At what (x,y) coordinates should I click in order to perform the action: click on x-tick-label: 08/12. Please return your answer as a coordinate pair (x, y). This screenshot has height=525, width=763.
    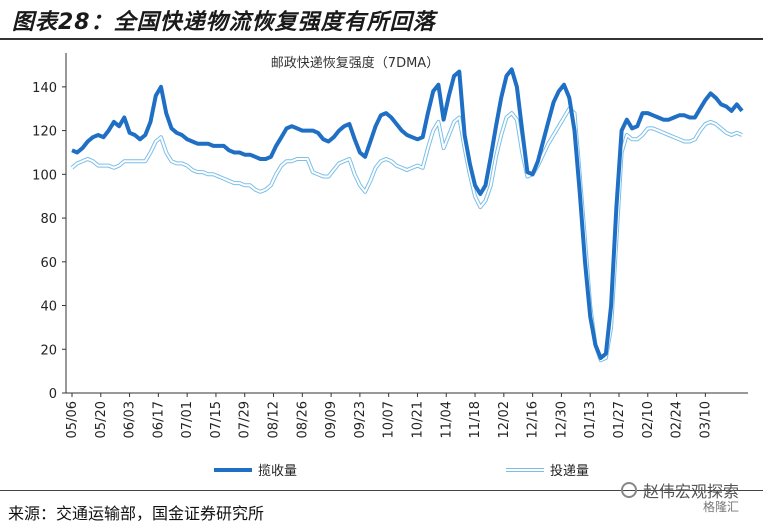
    Looking at the image, I should click on (274, 419).